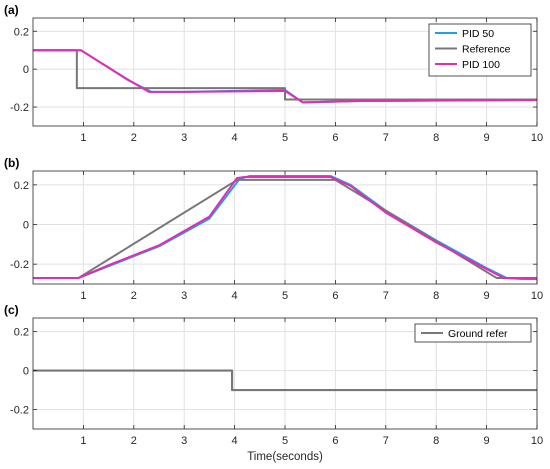 The image size is (550, 469). What do you see at coordinates (486, 50) in the screenshot?
I see `legend-entry: Reference` at bounding box center [486, 50].